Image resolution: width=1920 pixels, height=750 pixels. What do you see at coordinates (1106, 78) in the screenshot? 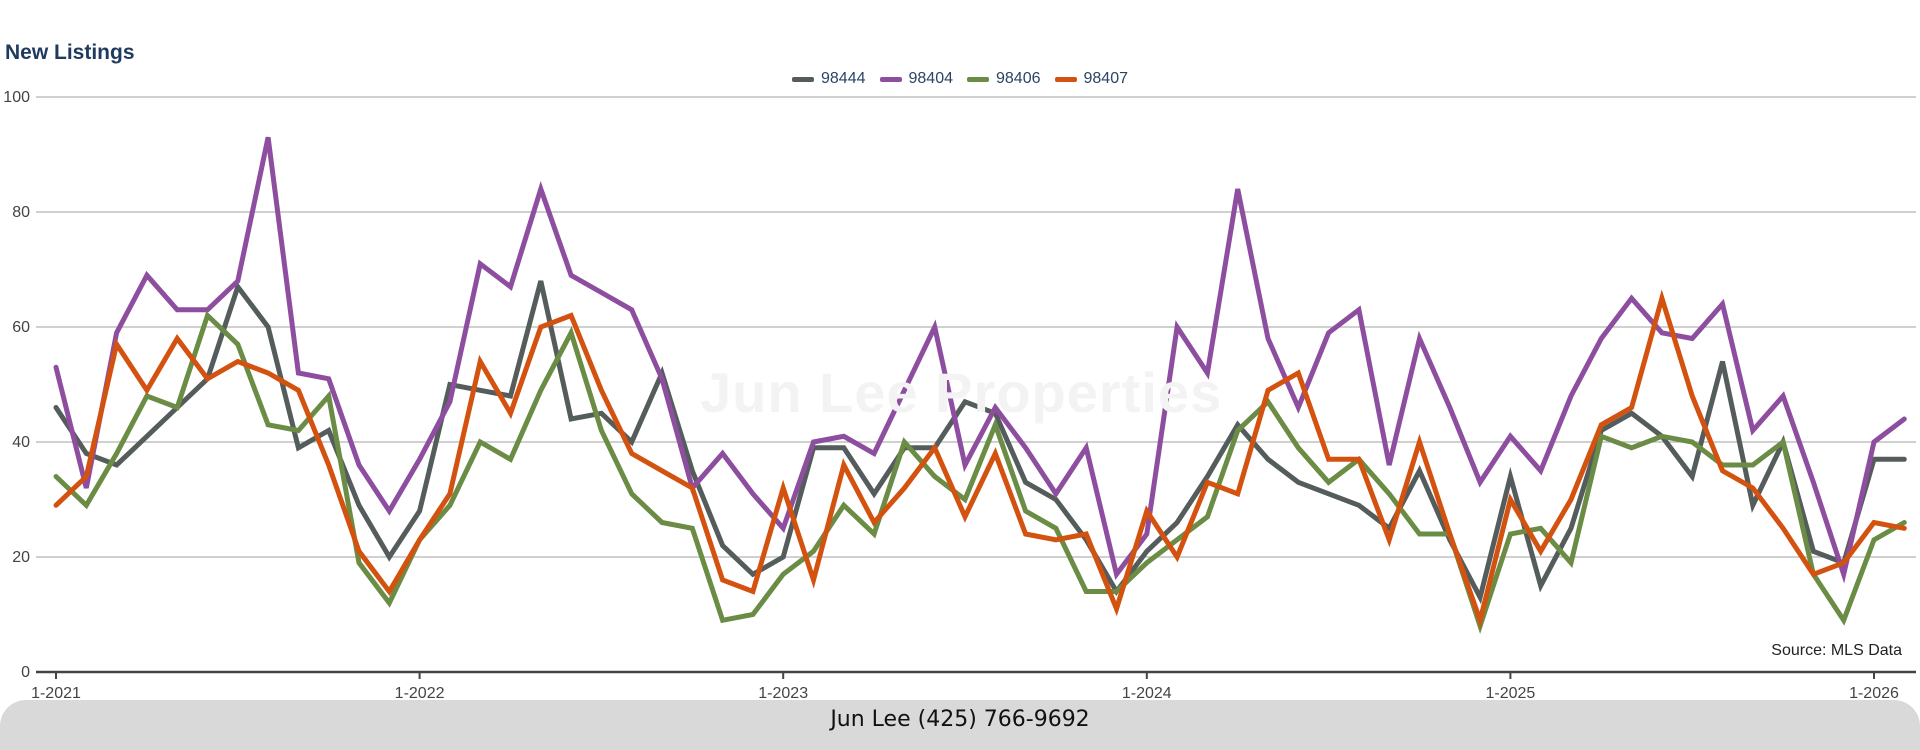
I see `legend-label-98407: 98407` at bounding box center [1106, 78].